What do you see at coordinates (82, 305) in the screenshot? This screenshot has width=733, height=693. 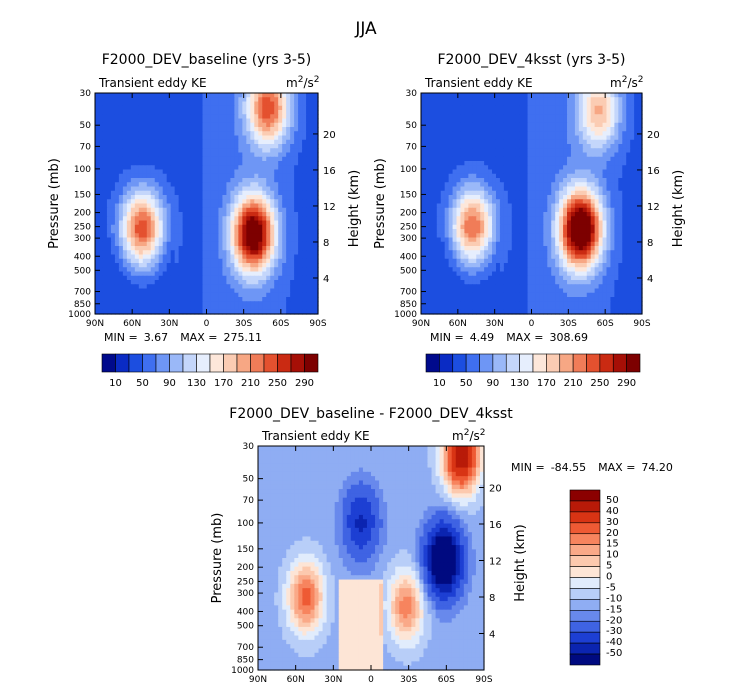 I see `y-tick-label: 850` at bounding box center [82, 305].